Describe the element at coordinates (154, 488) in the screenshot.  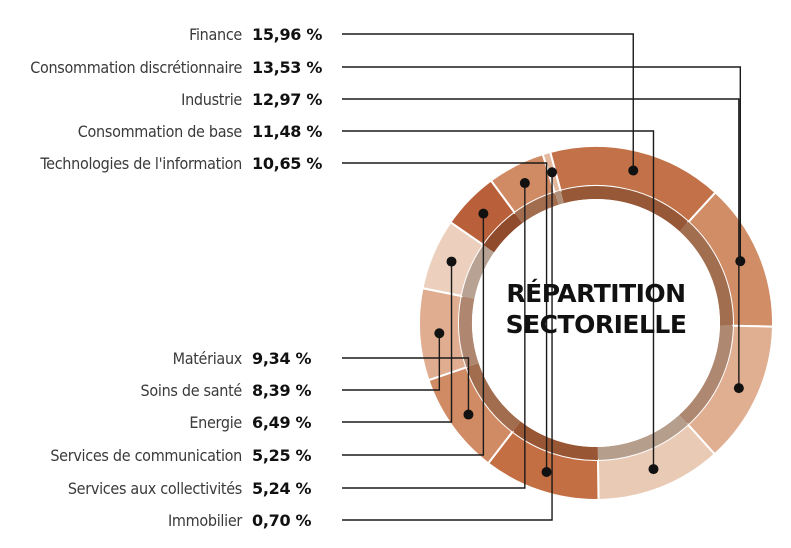
I see `slice-label: Services aux collectivités` at that location.